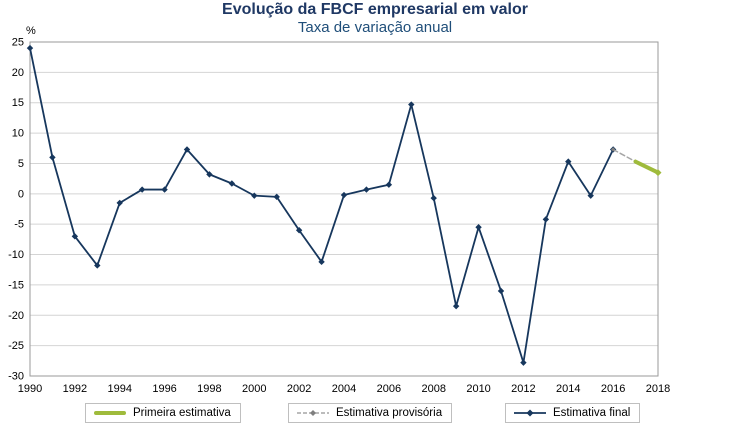 Image resolution: width=750 pixels, height=430 pixels. Describe the element at coordinates (344, 389) in the screenshot. I see `x-tick-label: 2004` at that location.